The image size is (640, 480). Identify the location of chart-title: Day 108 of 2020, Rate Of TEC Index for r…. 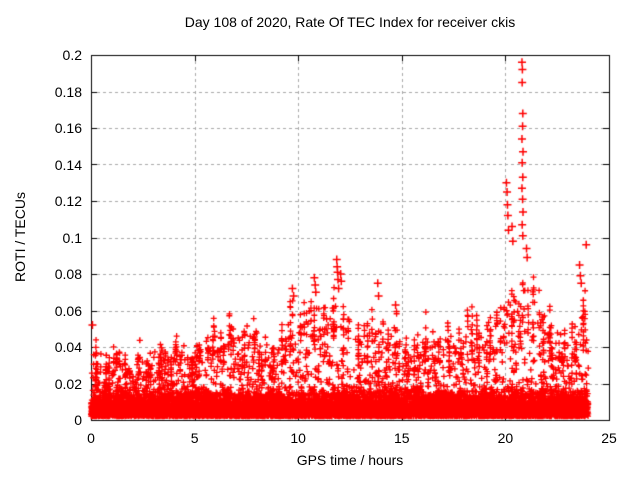
(350, 22).